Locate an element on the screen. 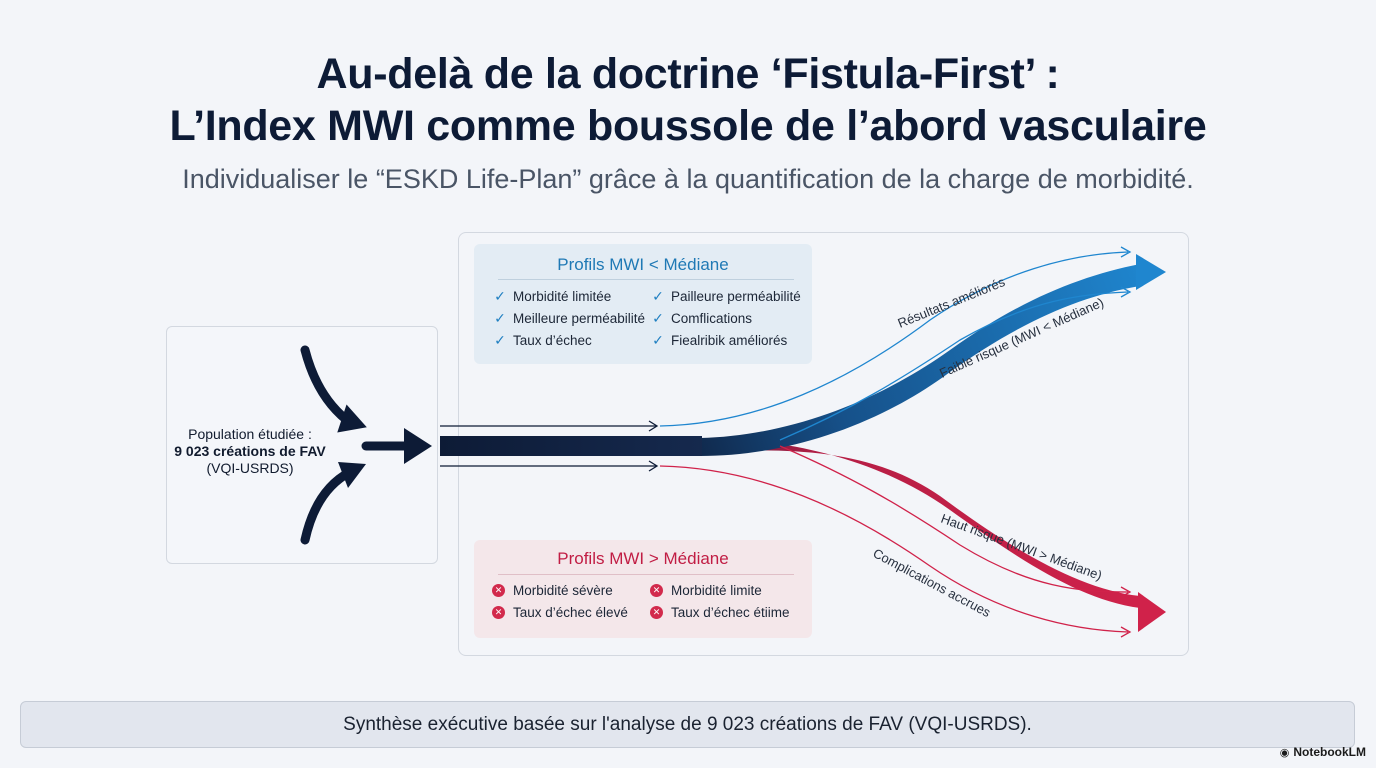  branch-high-risk is located at coordinates (913, 535).